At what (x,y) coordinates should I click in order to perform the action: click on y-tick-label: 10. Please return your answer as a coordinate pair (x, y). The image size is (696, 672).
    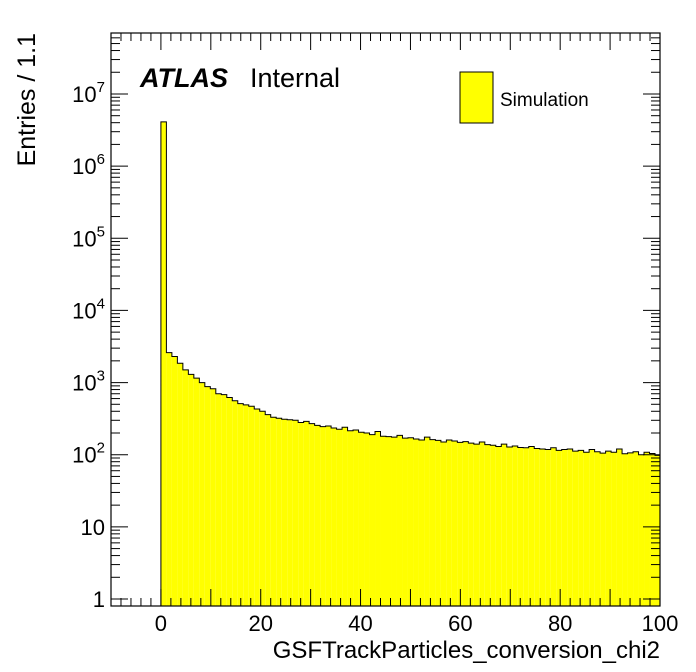
    Looking at the image, I should click on (93, 527).